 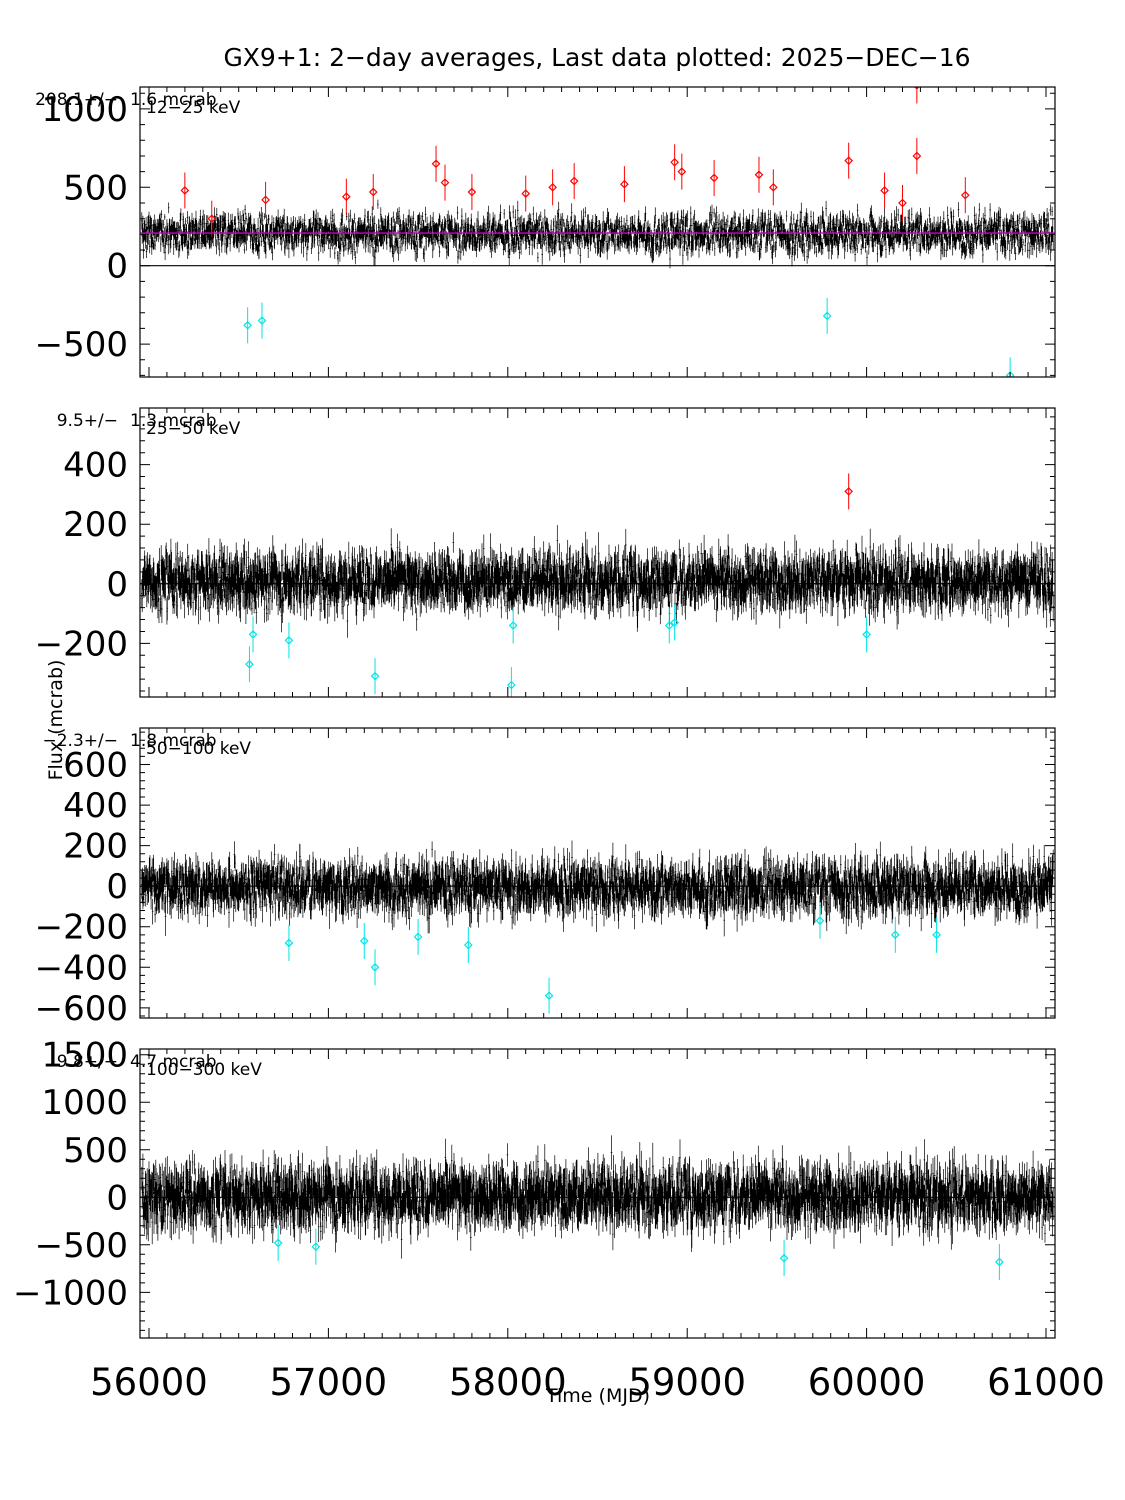 I want to click on y-tick-label: 600, so click(x=95, y=766).